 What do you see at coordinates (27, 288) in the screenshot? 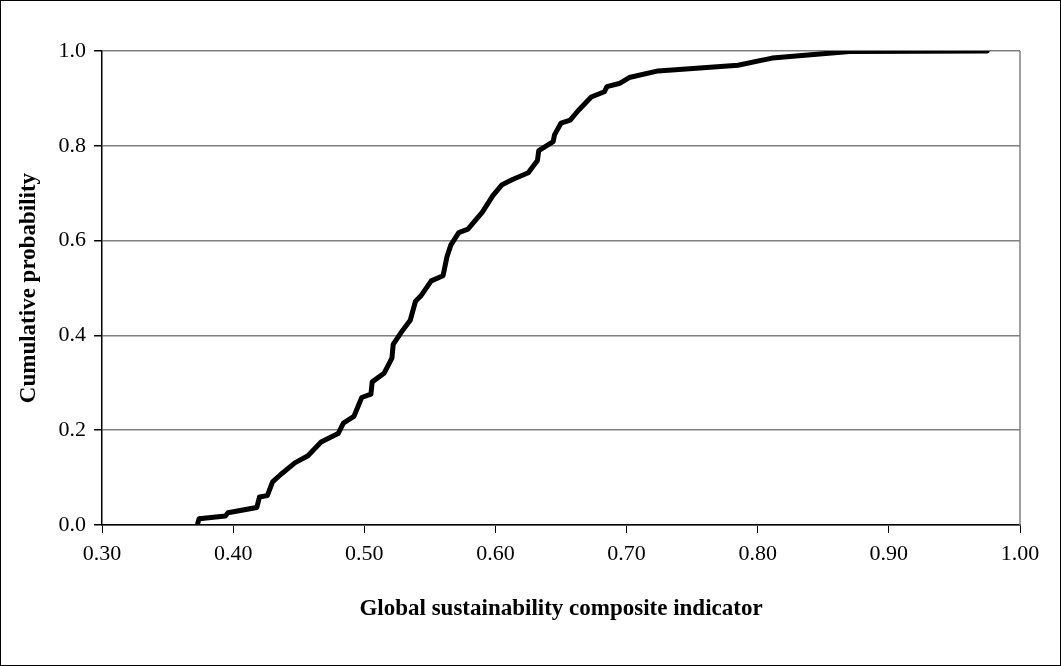
I see `y-axis-title: Cumulative probability` at bounding box center [27, 288].